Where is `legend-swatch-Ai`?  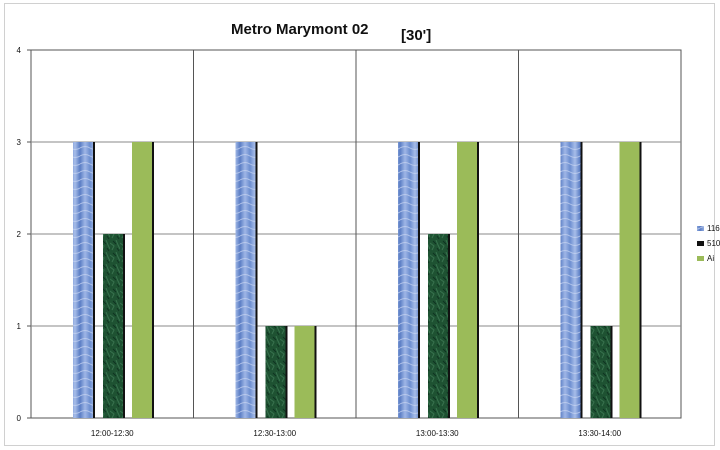
legend-swatch-Ai is located at coordinates (700, 258).